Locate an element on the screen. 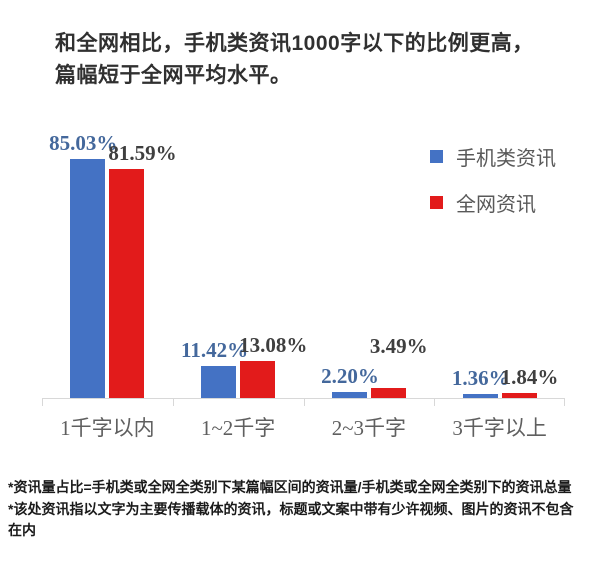 Image resolution: width=600 pixels, height=573 pixels. category-label: 1千字以内 is located at coordinates (107, 428).